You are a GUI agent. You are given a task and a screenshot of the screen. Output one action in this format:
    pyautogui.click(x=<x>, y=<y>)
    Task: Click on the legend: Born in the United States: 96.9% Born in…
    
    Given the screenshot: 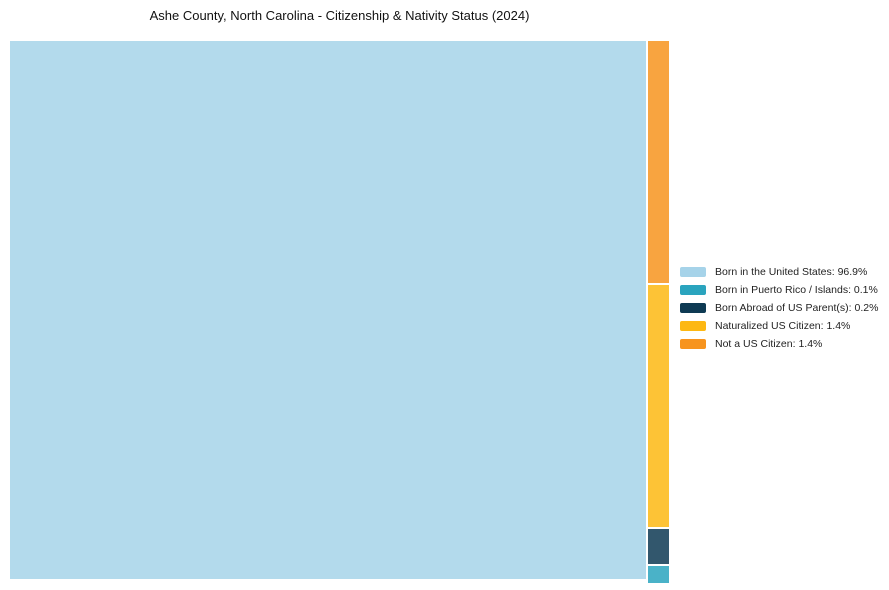 What is the action you would take?
    pyautogui.click(x=779, y=308)
    